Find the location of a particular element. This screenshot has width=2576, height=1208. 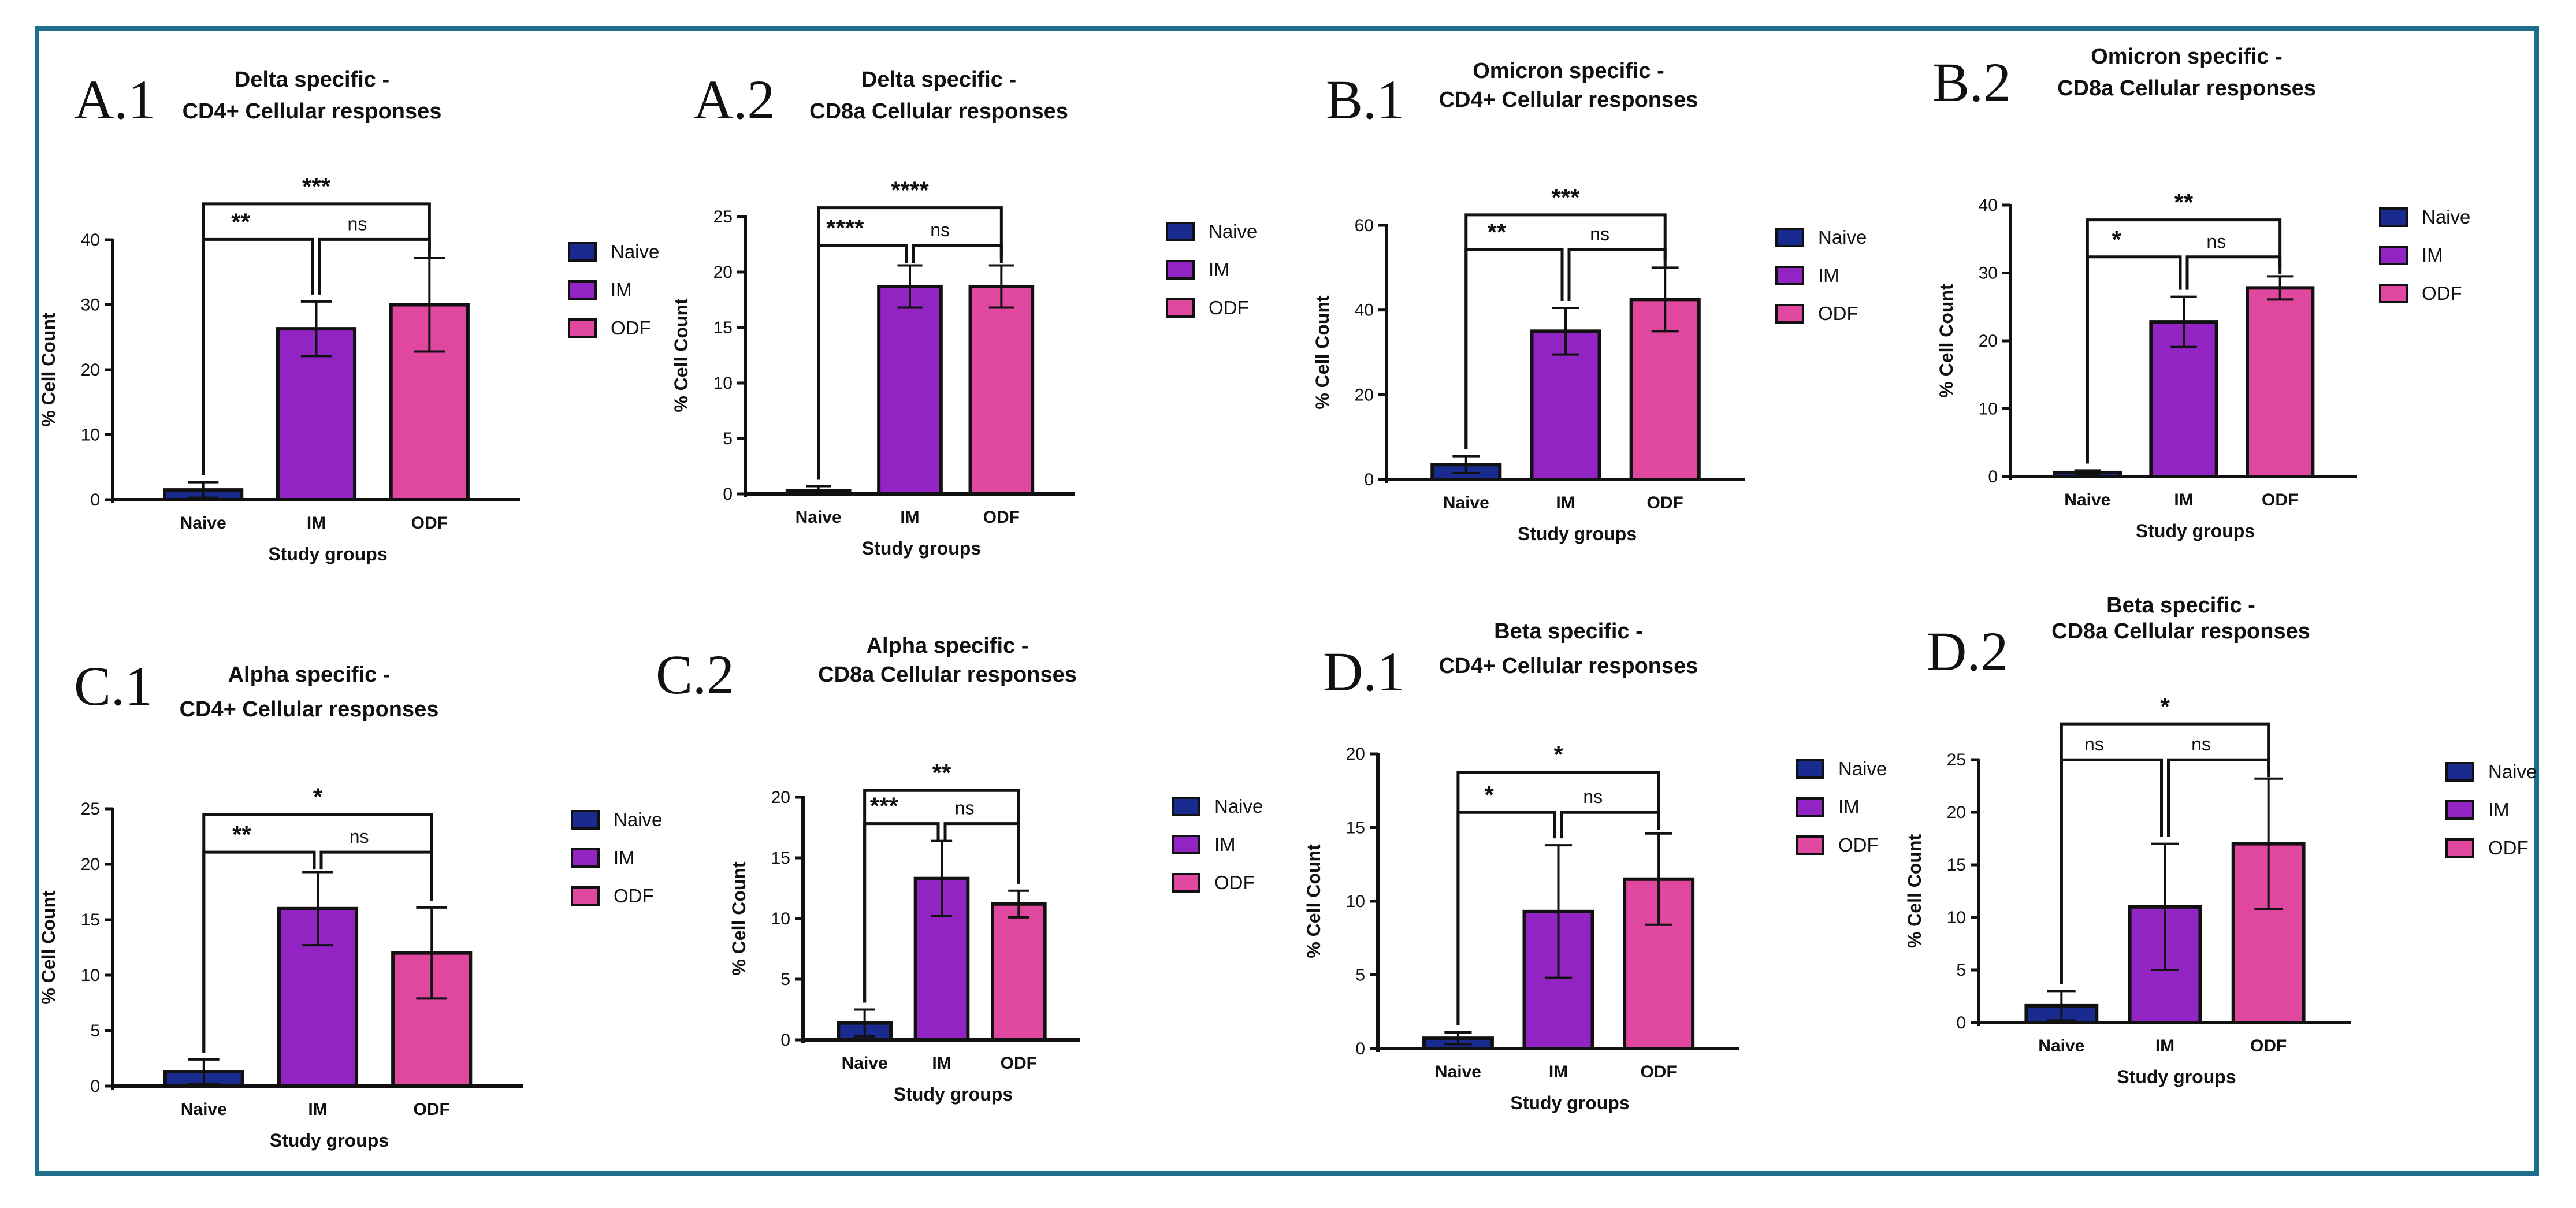

chart-title-line: Omicron specific - is located at coordinates (2187, 57).